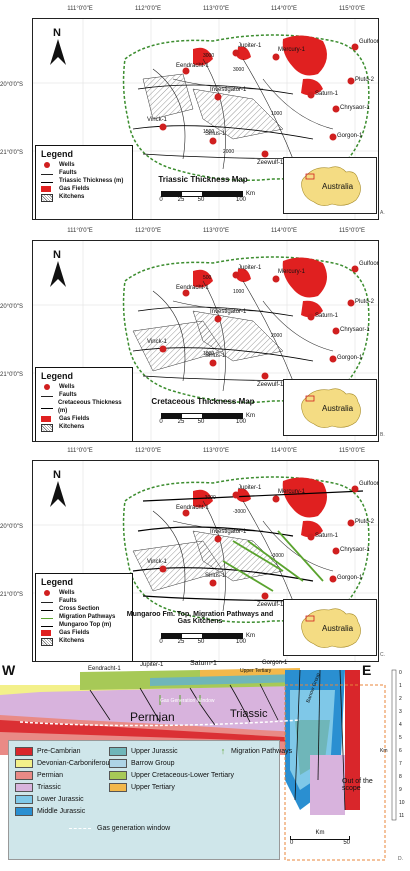 The height and width of the screenshot is (871, 410). What do you see at coordinates (61, 811) in the screenshot?
I see `section-legend-label: Middle Jurassic` at bounding box center [61, 811].